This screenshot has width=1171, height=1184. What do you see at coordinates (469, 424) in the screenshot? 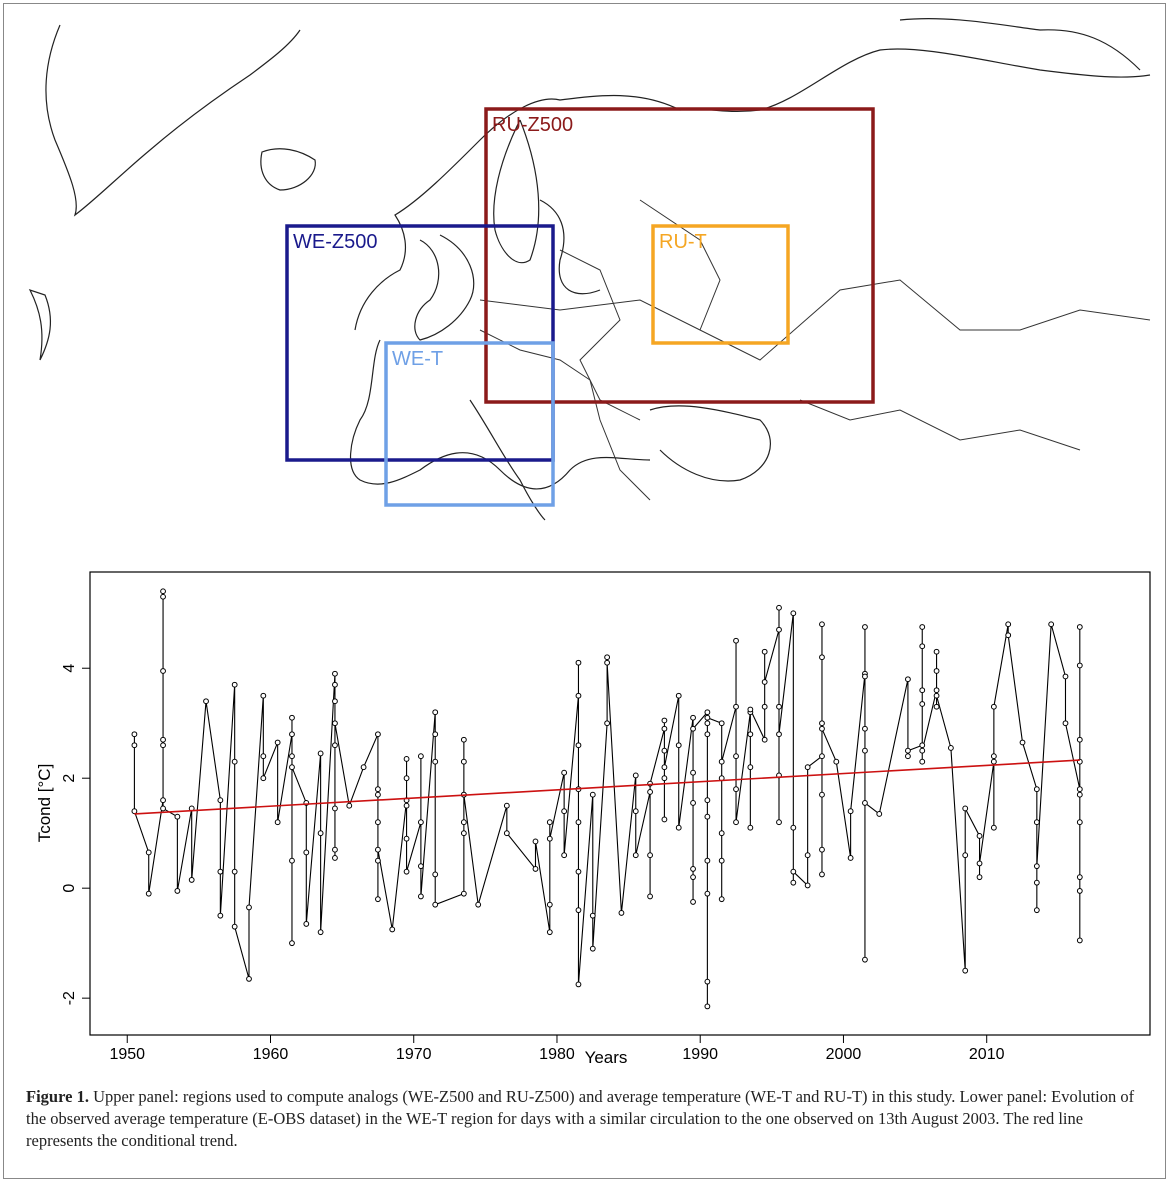
I see `region-box` at bounding box center [469, 424].